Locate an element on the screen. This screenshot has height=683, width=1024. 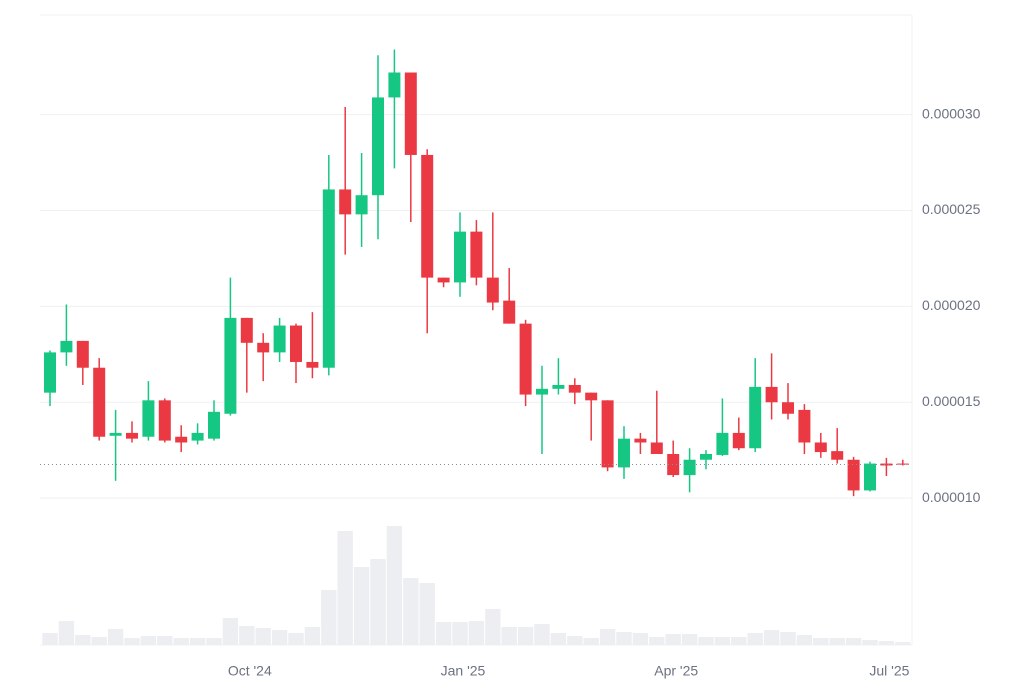
y-tick-label: 0.000030 is located at coordinates (951, 113).